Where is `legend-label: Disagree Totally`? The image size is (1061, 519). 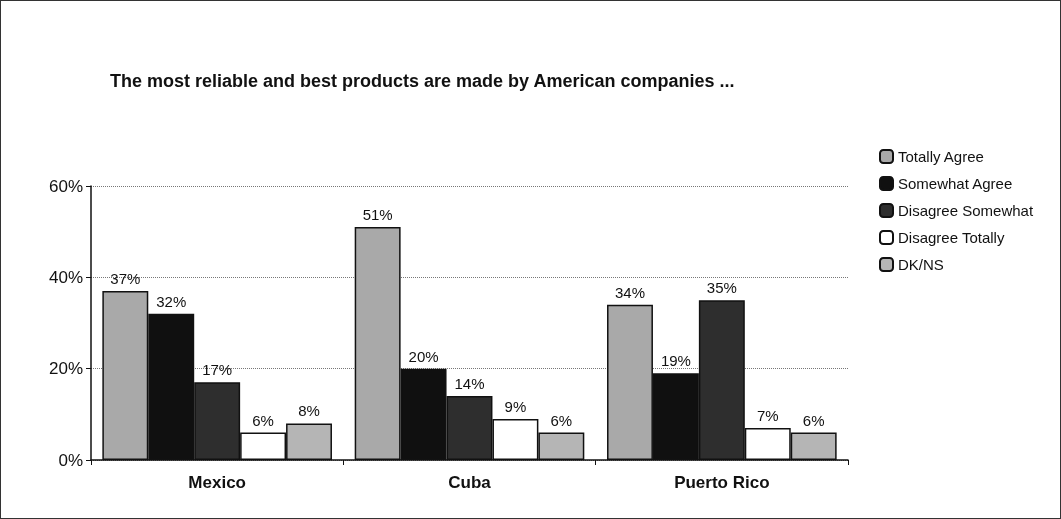
legend-label: Disagree Totally is located at coordinates (951, 237).